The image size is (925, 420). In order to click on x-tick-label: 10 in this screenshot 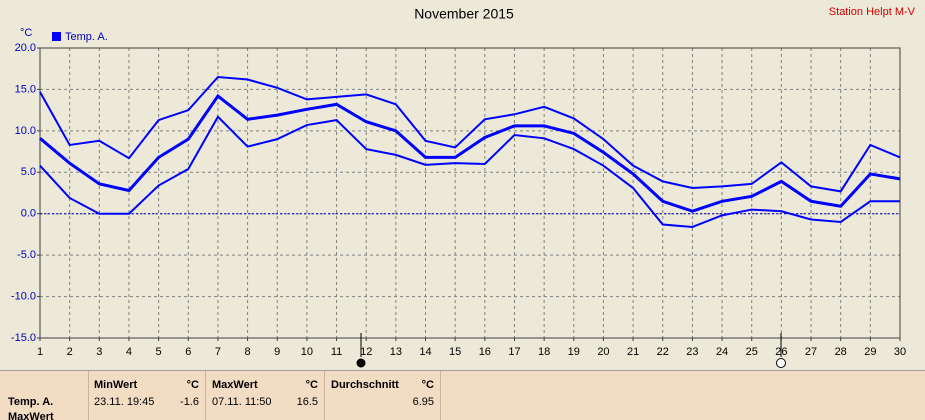, I will do `click(307, 352)`.